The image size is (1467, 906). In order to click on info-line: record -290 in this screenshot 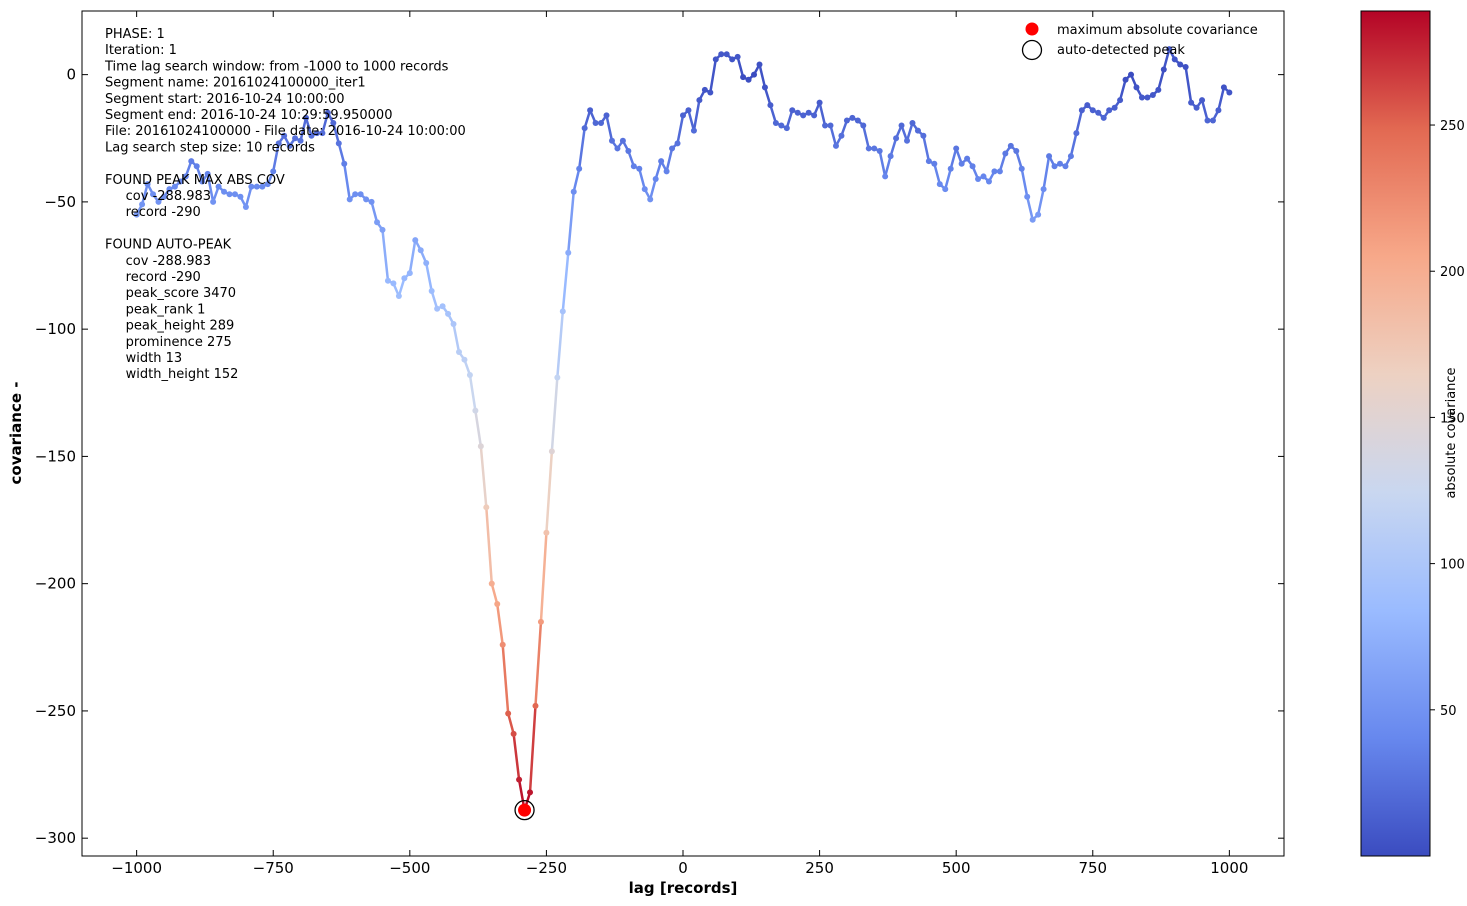, I will do `click(153, 212)`.